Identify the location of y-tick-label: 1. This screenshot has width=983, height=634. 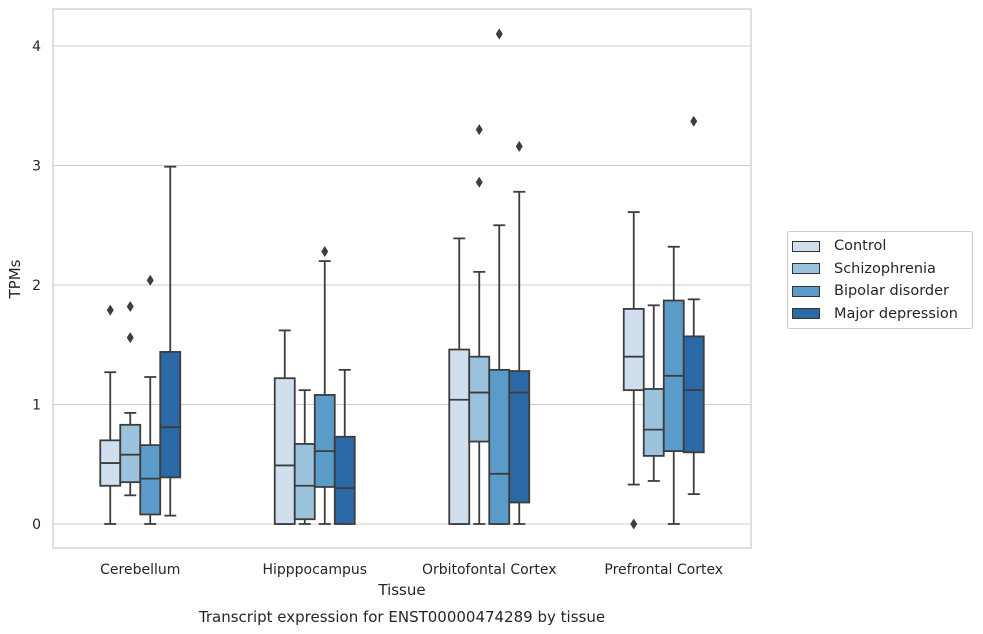
(36, 406).